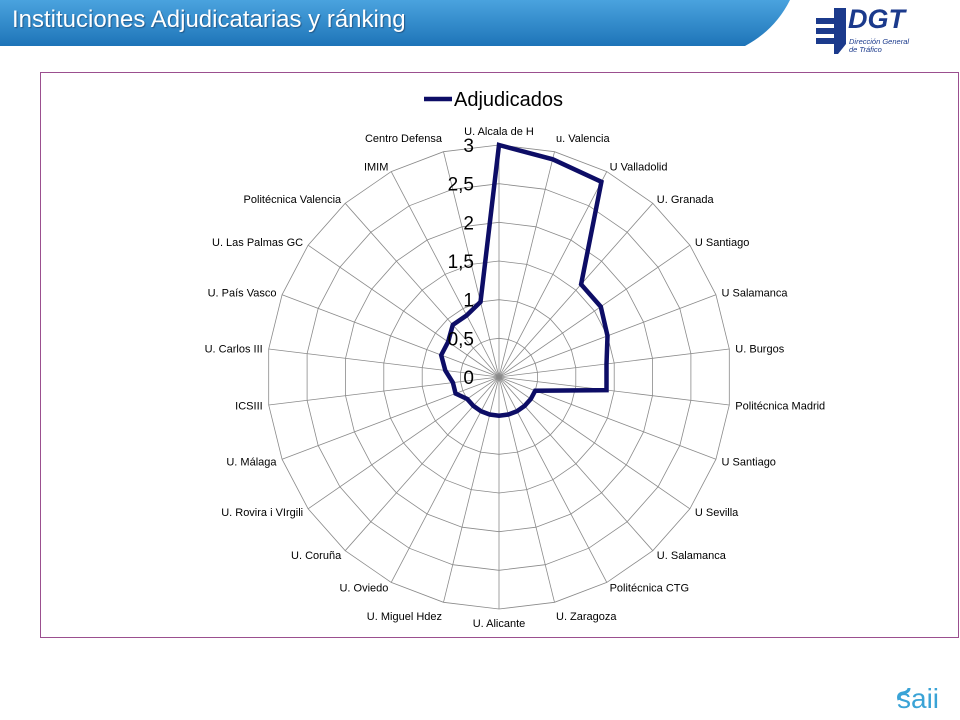  Describe the element at coordinates (404, 139) in the screenshot. I see `category-label: Centro Defensa` at that location.